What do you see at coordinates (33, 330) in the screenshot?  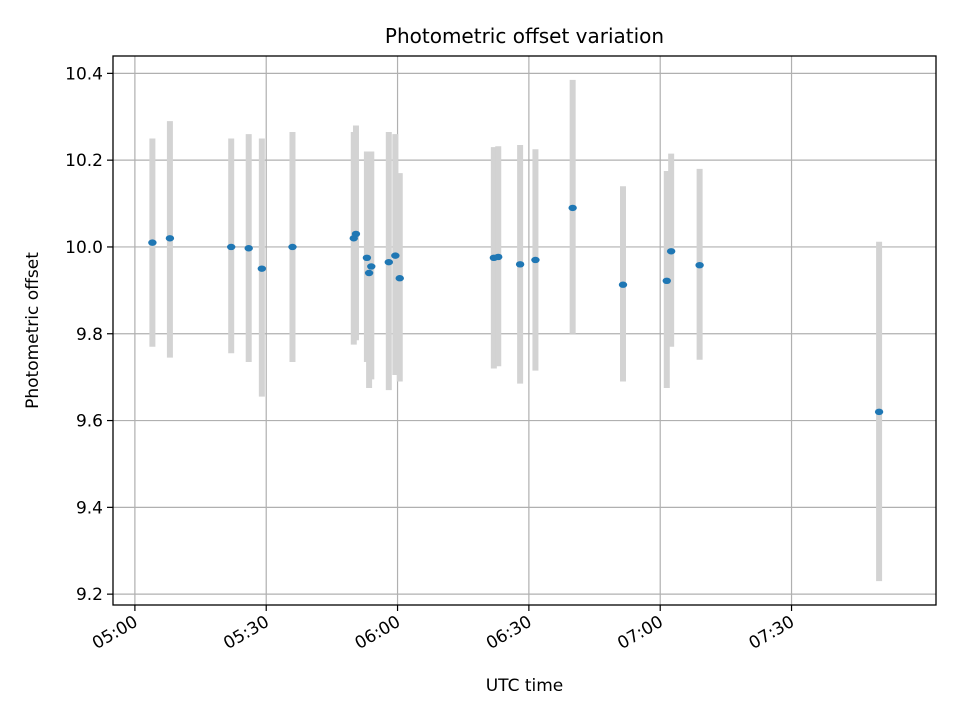 I see `y-axis-label: Photometric offset` at bounding box center [33, 330].